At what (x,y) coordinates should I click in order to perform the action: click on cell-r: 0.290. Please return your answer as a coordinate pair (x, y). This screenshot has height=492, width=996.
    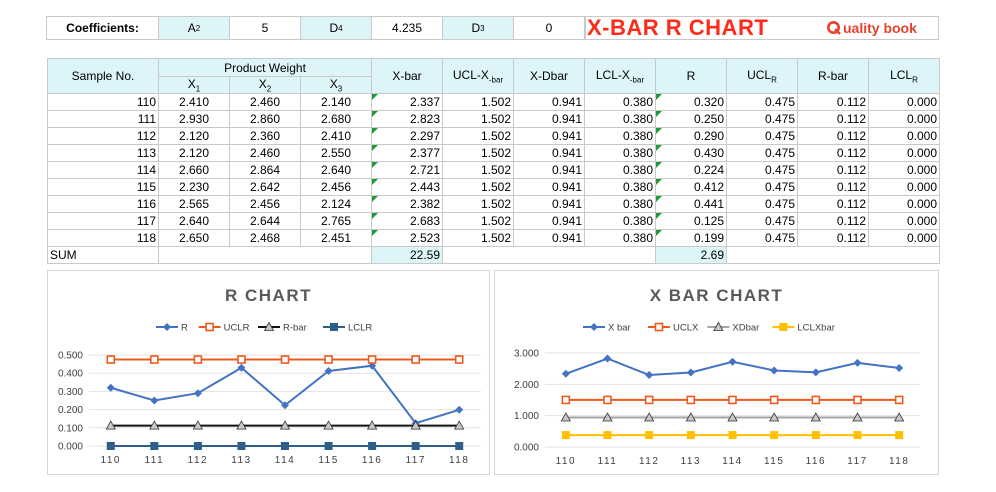
    Looking at the image, I should click on (691, 136).